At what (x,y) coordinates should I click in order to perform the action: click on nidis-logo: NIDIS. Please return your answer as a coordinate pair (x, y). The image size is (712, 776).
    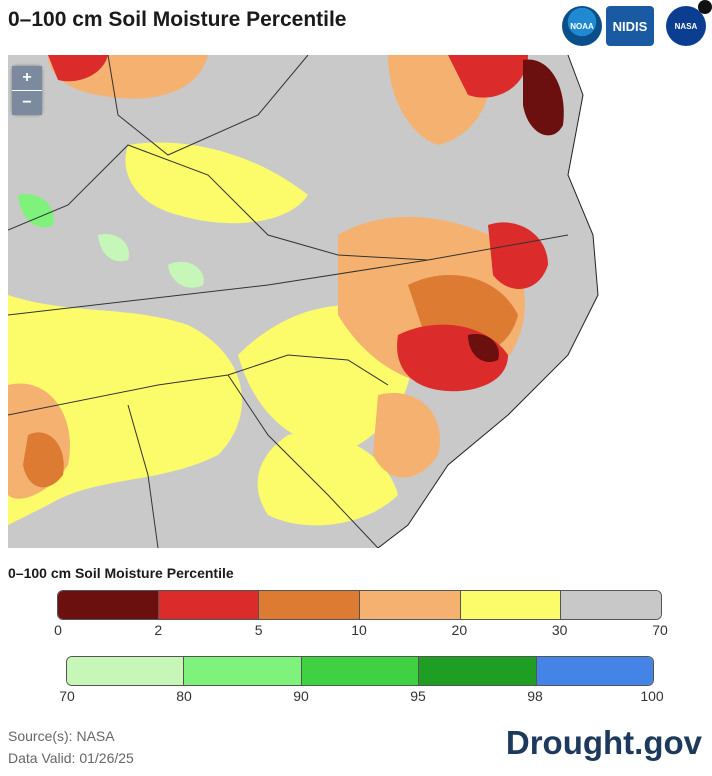
    Looking at the image, I should click on (630, 26).